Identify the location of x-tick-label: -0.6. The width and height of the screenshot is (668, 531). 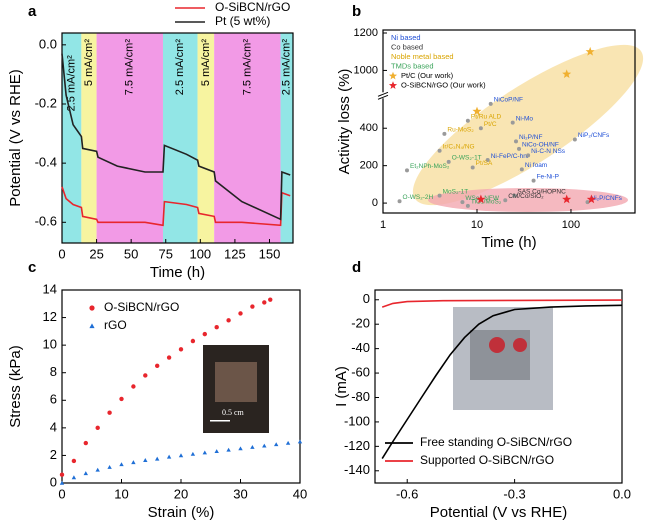
(407, 493).